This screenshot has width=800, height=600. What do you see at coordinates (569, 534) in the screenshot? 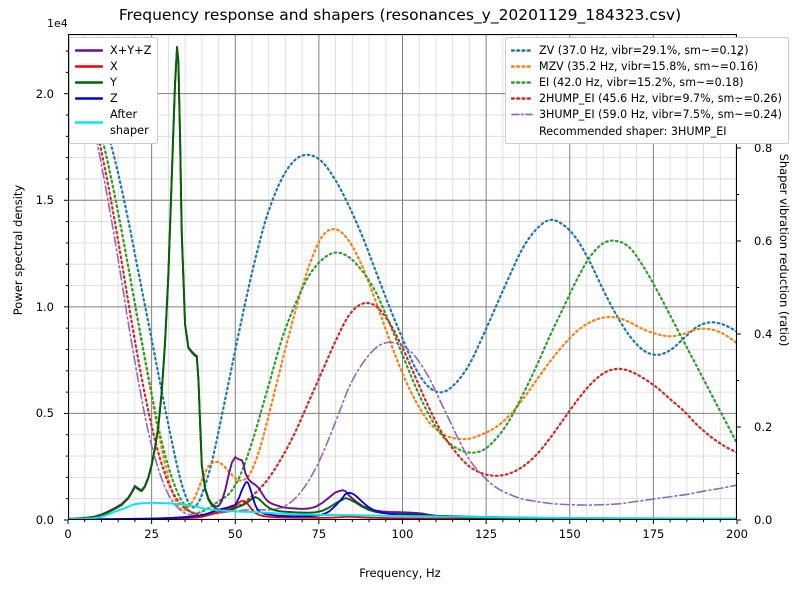
I see `x-tick-label: 150` at bounding box center [569, 534].